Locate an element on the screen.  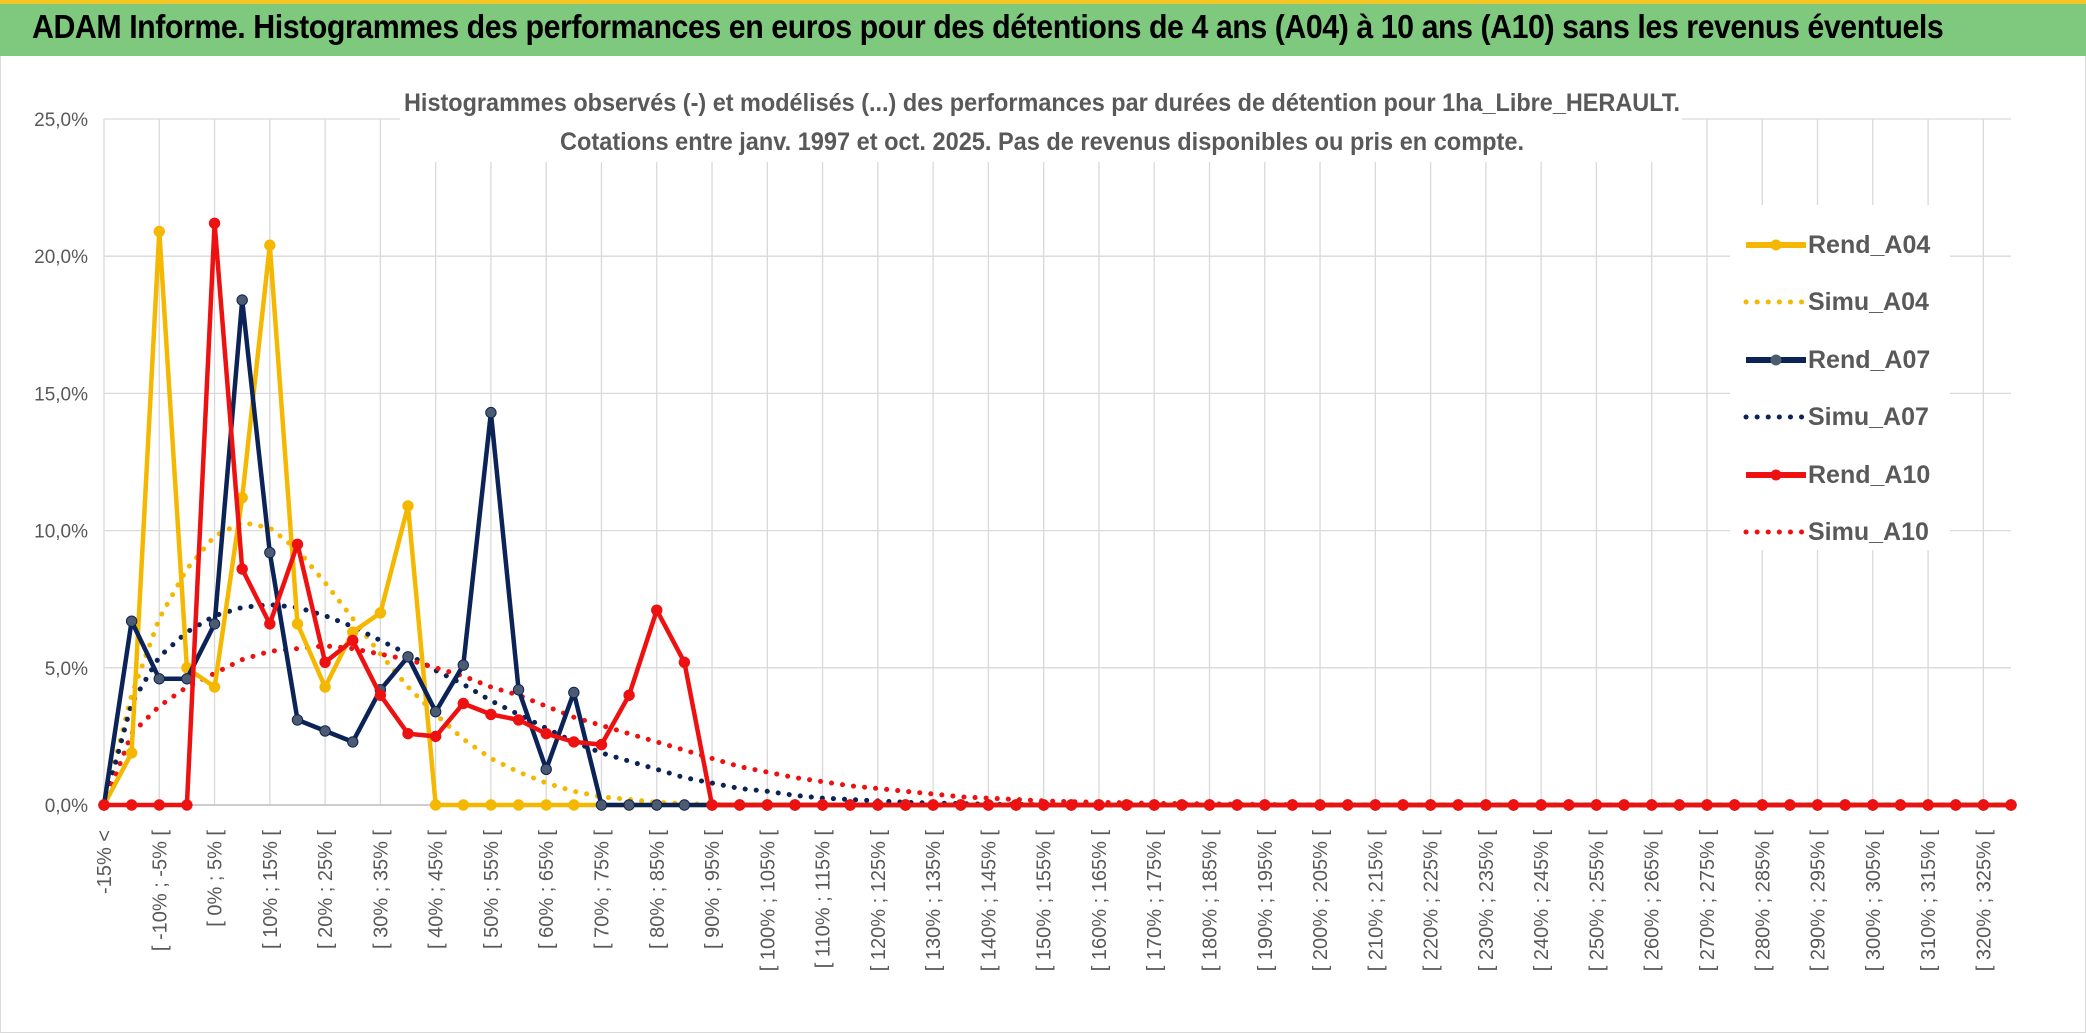
x-tick-label: [ 100% ; 105% [ is located at coordinates (768, 901).